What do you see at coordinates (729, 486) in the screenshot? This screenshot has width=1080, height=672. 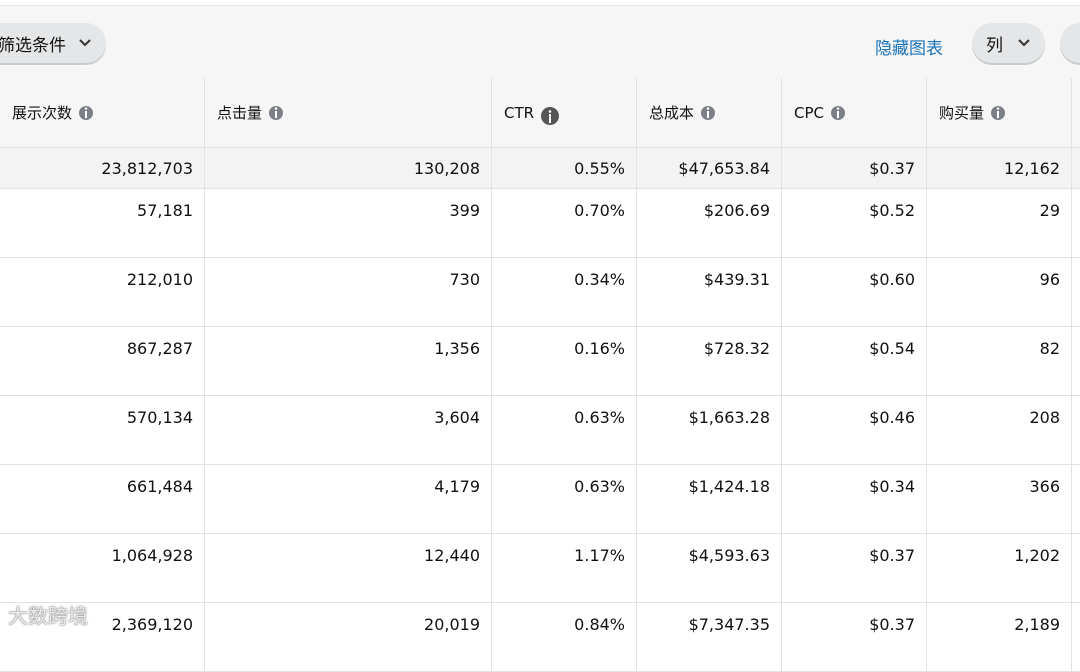 I see `table-cell-text: $1,424.18` at bounding box center [729, 486].